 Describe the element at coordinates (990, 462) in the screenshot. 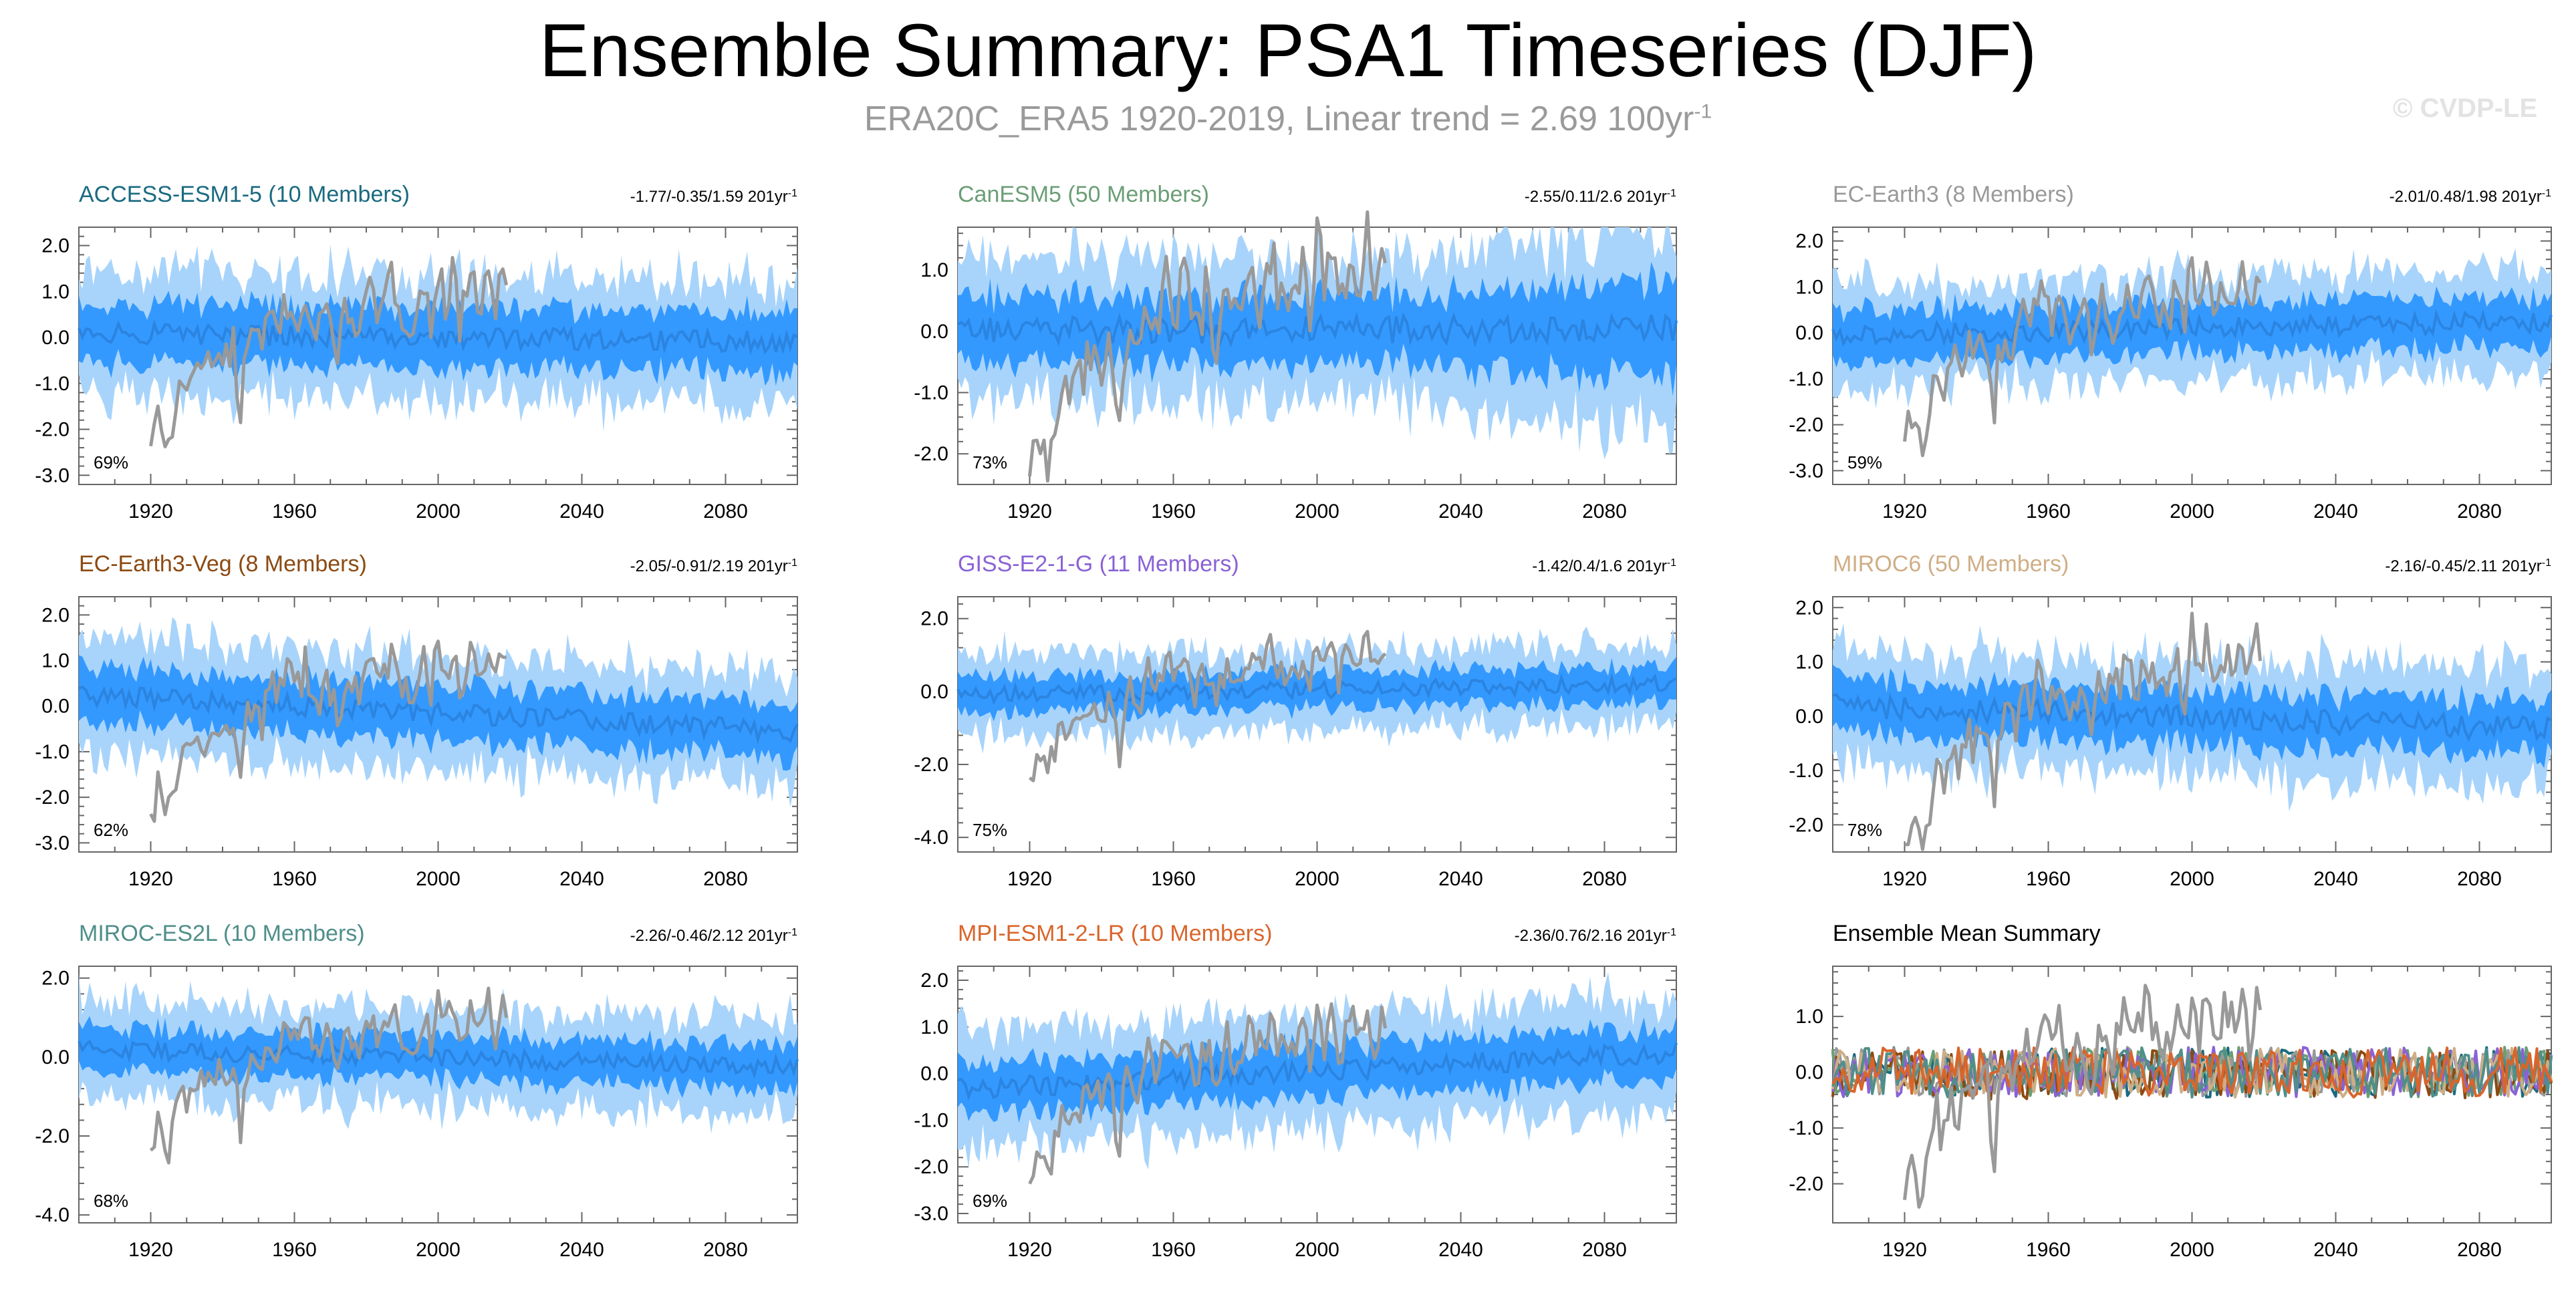

I see `percent-label: 73%` at that location.